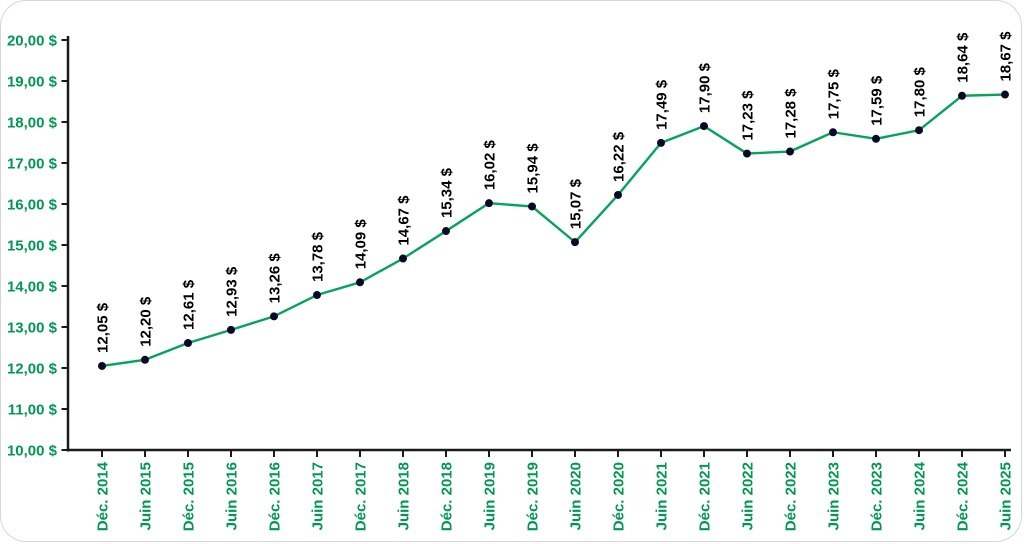 This screenshot has width=1024, height=544. Describe the element at coordinates (662, 496) in the screenshot. I see `x-tick-label: Juin 2021` at that location.